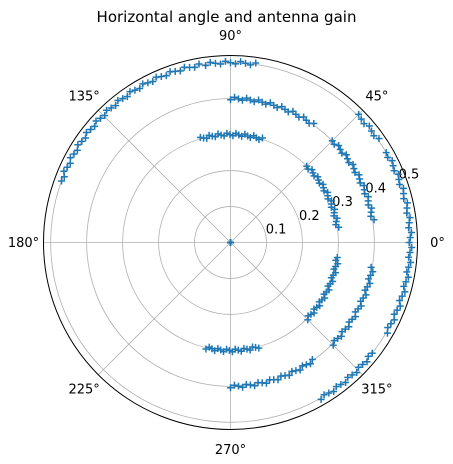 Image resolution: width=453 pixels, height=464 pixels. I want to click on chart-title: Horizontal angle and antenna gain, so click(226, 17).